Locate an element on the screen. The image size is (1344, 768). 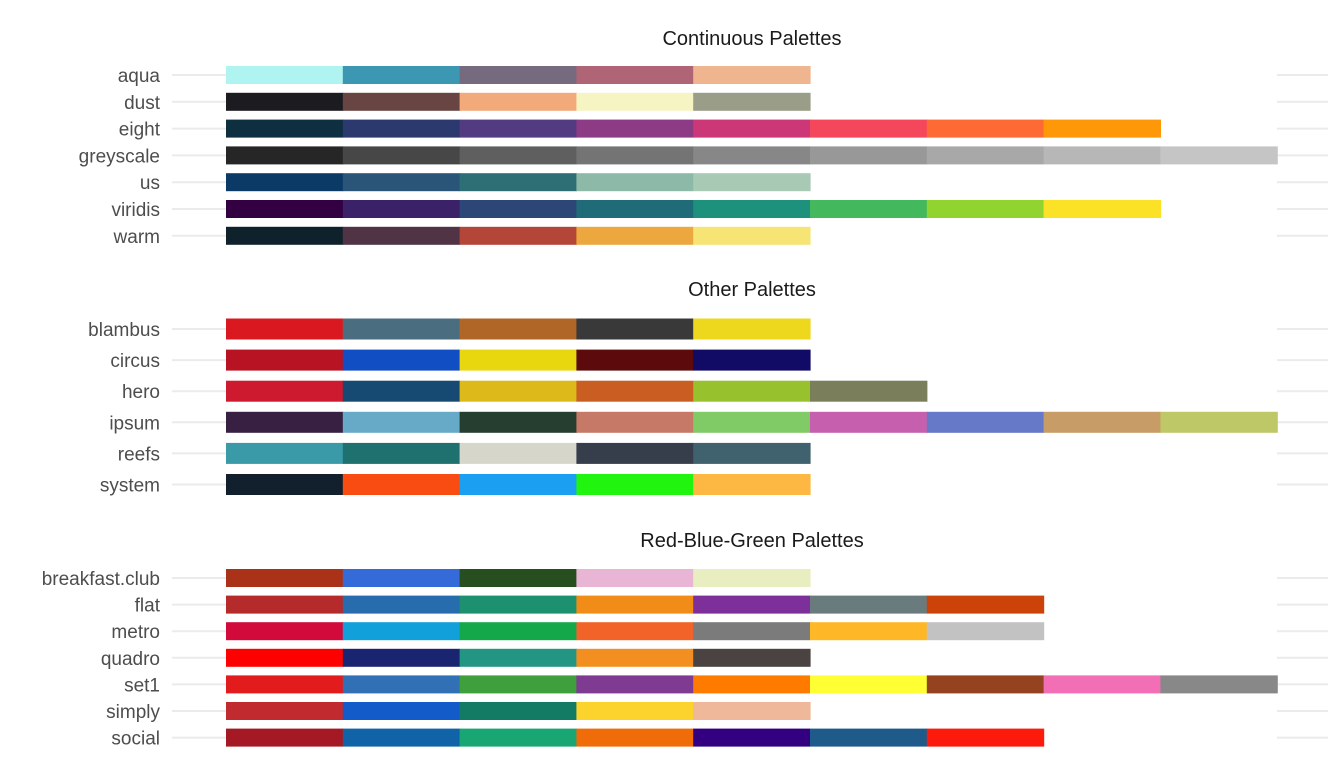
panel-title: Red-Blue-Green Palettes is located at coordinates (751, 541).